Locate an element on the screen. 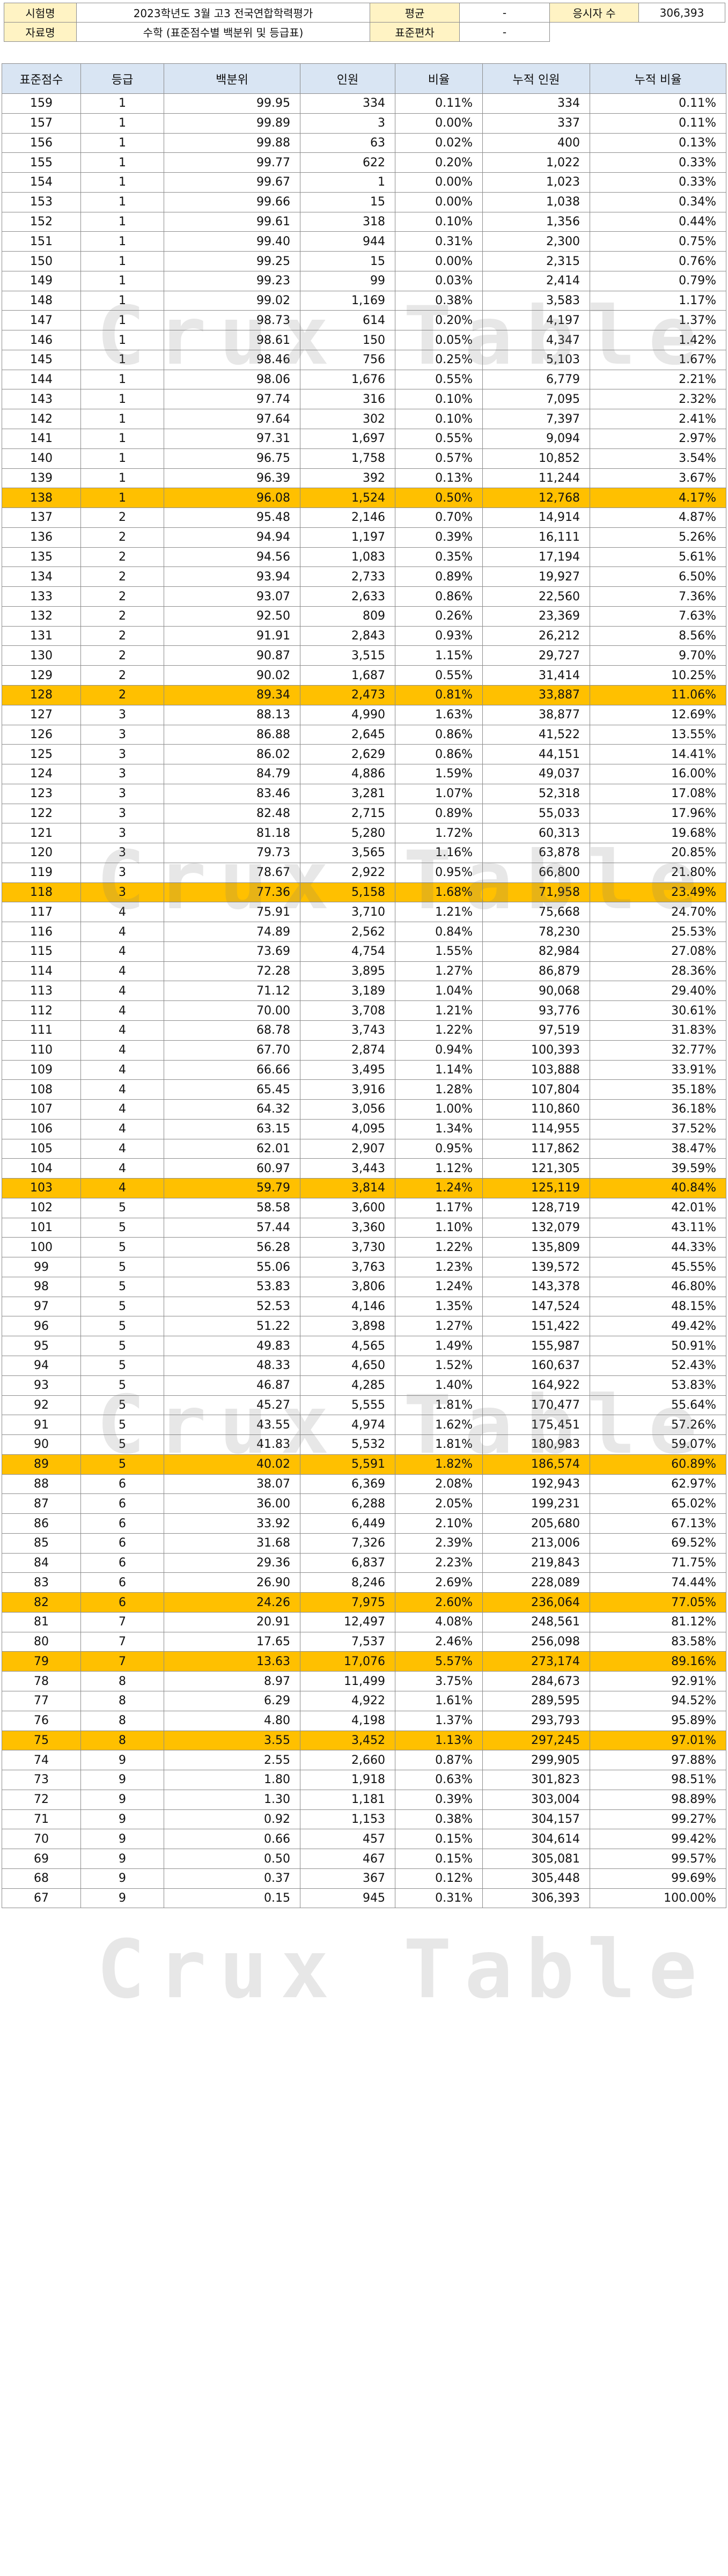 The image size is (728, 2576). cell-cum-ratio: 0.34% is located at coordinates (658, 202).